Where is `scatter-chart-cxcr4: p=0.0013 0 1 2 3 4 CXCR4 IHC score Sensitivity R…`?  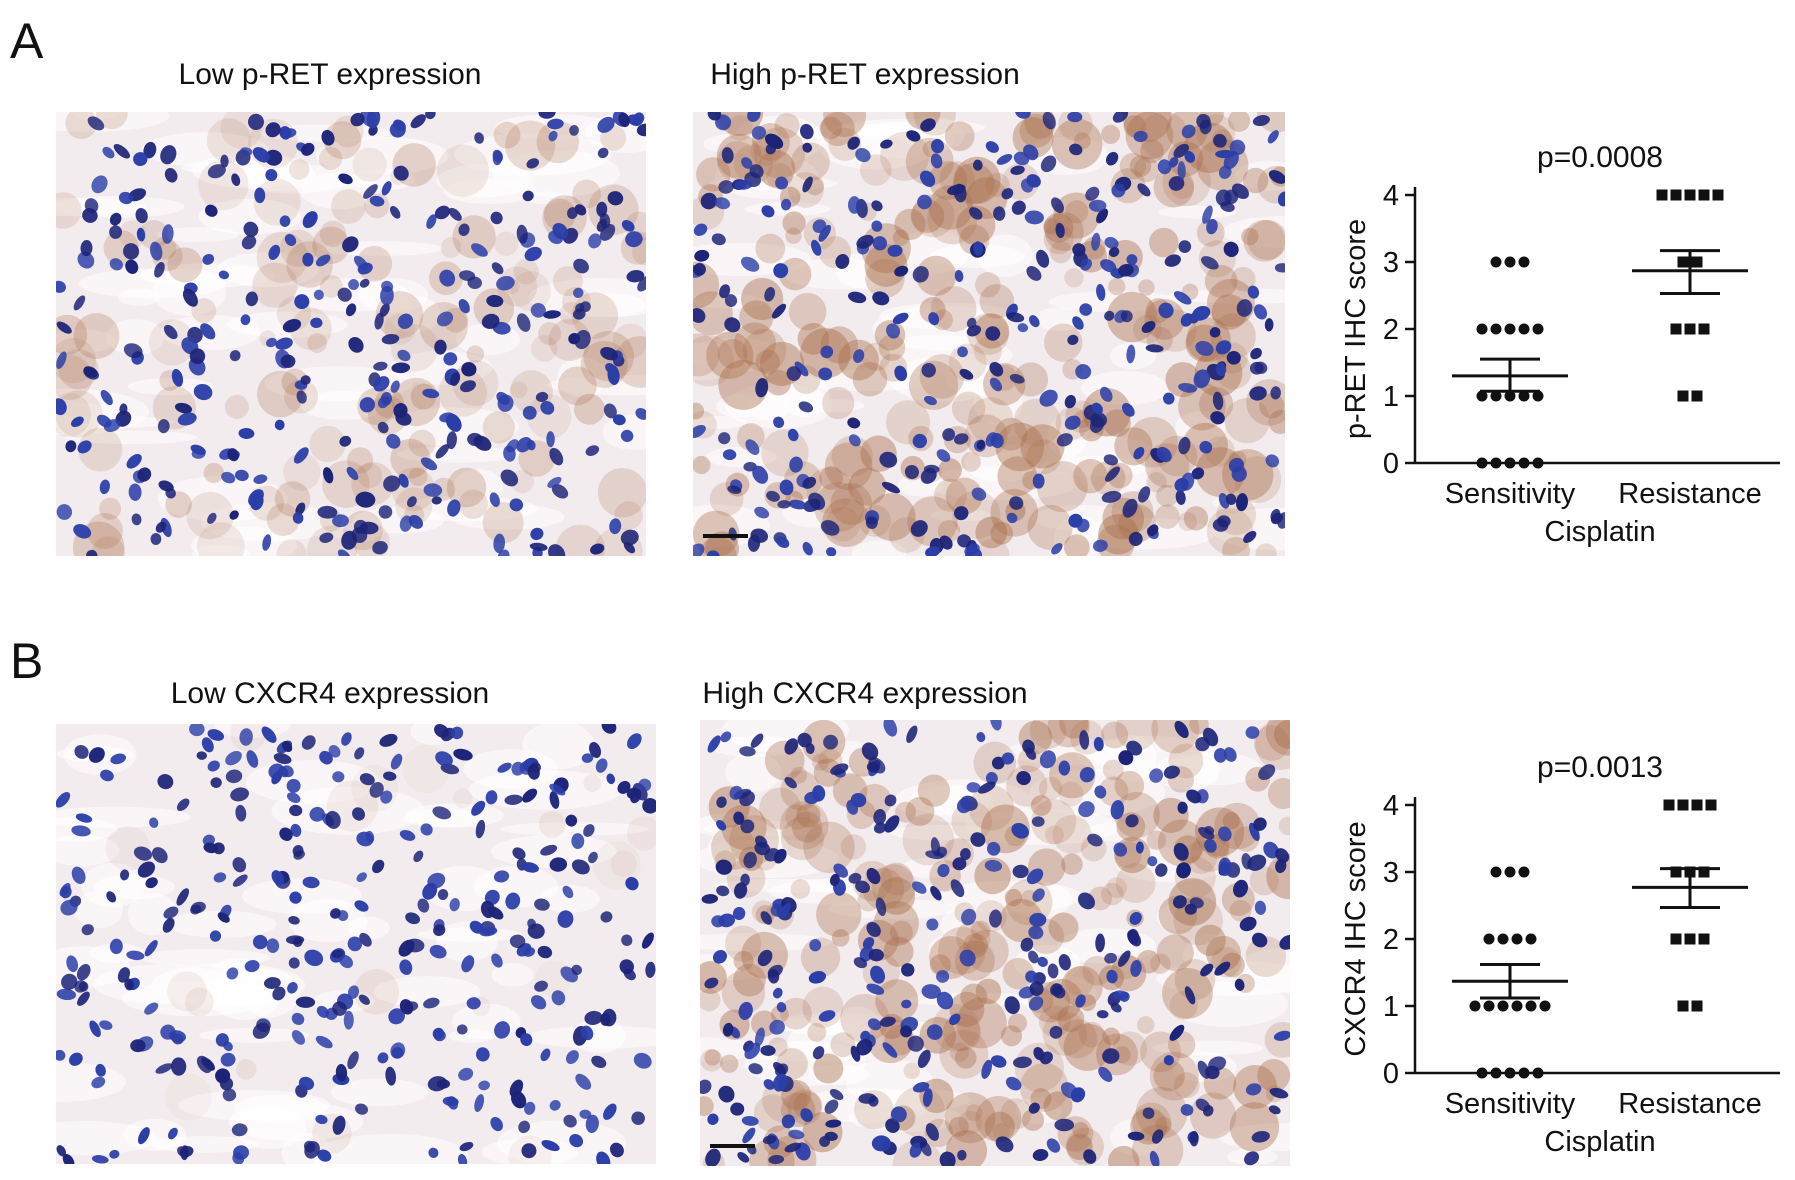
scatter-chart-cxcr4: p=0.0013 0 1 2 3 4 CXCR4 IHC score Sensitivity R… is located at coordinates (1560, 955).